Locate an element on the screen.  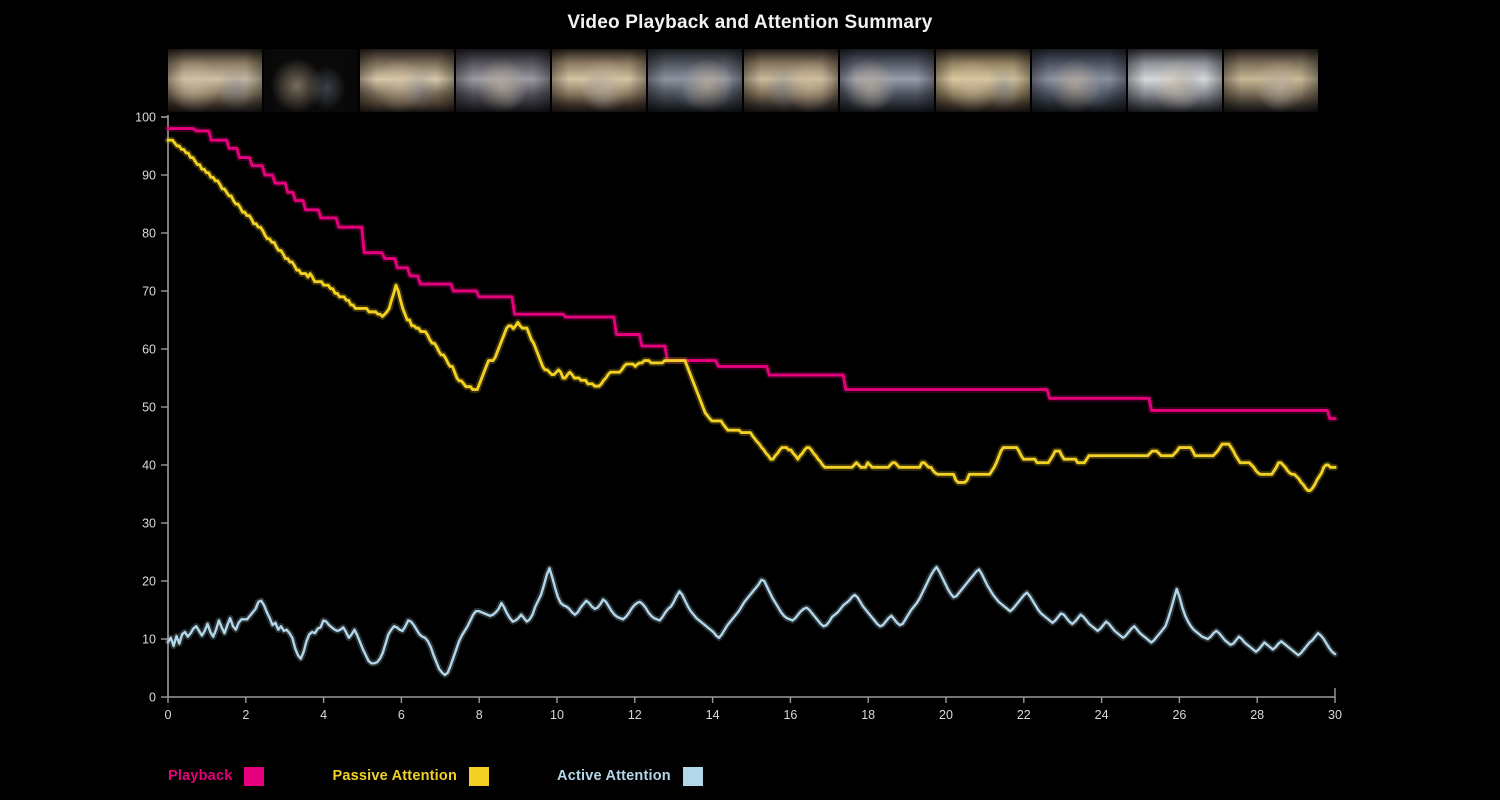
legend-item-label: Active Attention is located at coordinates (614, 776).